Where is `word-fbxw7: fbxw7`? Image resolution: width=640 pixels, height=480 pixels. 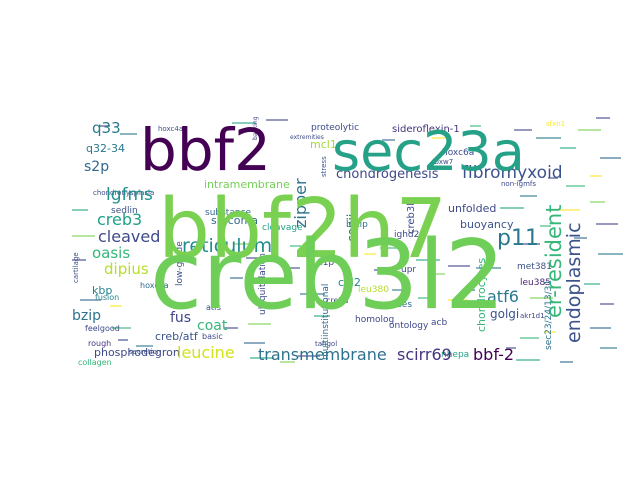
word-fbxw7: fbxw7 is located at coordinates (442, 162).